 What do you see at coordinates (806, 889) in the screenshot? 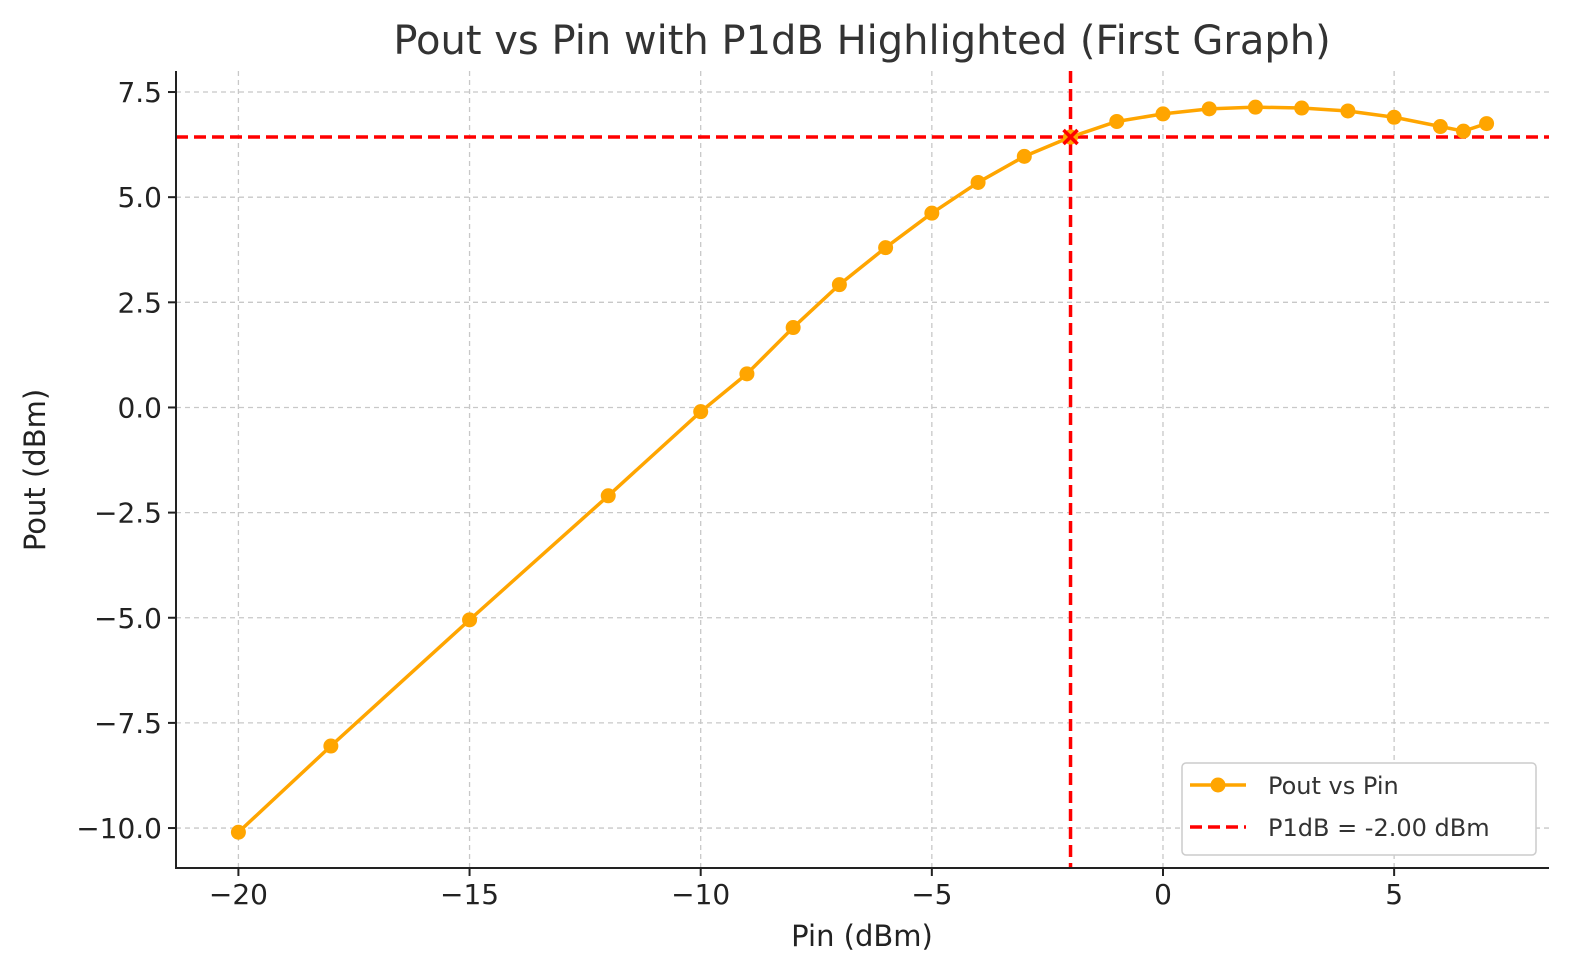
I see `x-ticks: −20 −15 −10 −5 0 5` at bounding box center [806, 889].